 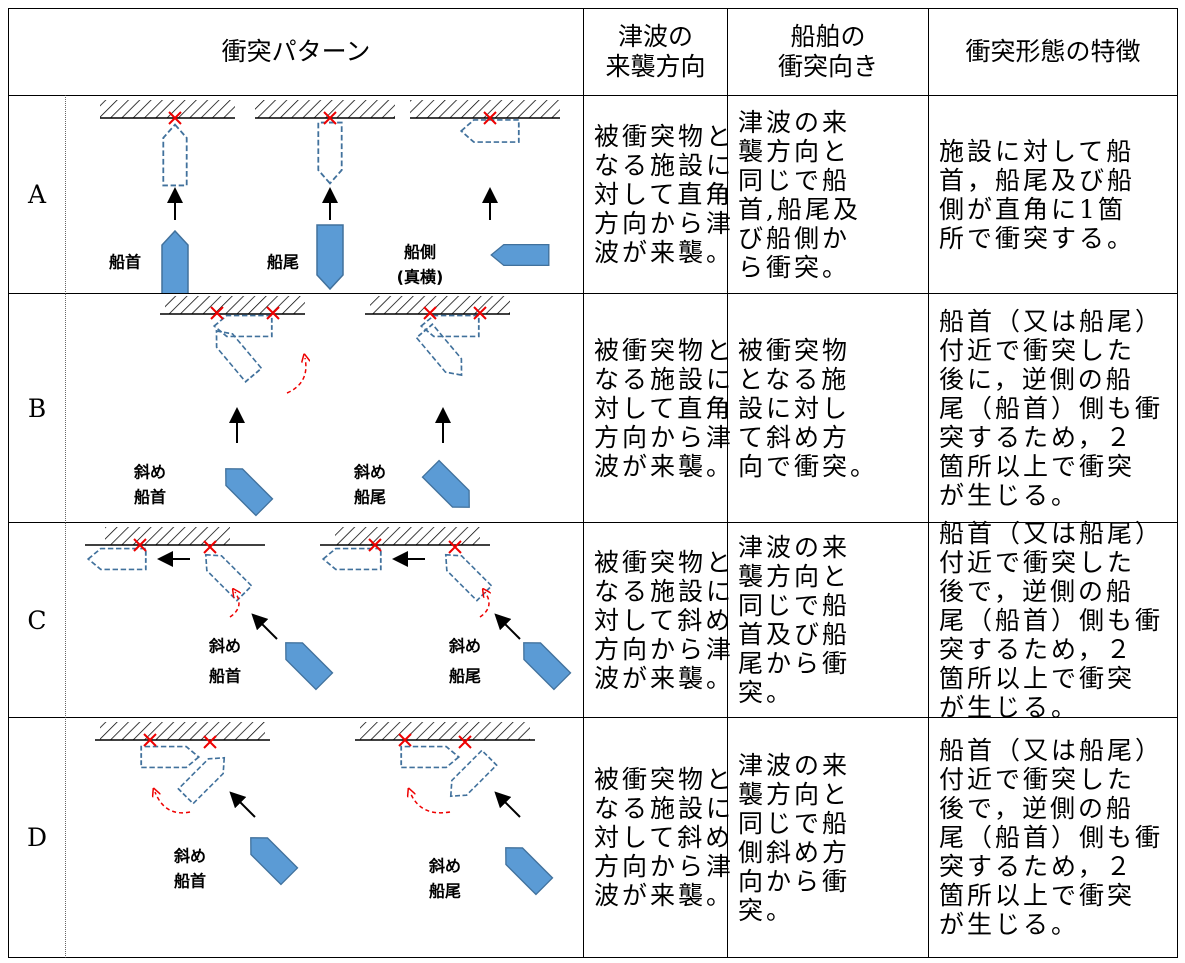 What do you see at coordinates (794, 267) in the screenshot?
I see `orientation-line: ら衝突。` at bounding box center [794, 267].